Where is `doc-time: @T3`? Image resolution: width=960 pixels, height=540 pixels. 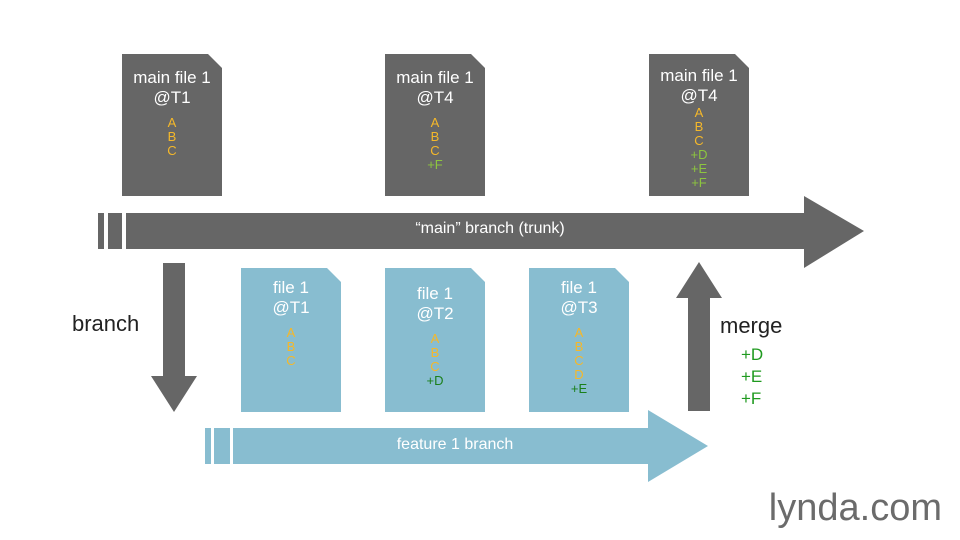
doc-time: @T3 is located at coordinates (579, 307).